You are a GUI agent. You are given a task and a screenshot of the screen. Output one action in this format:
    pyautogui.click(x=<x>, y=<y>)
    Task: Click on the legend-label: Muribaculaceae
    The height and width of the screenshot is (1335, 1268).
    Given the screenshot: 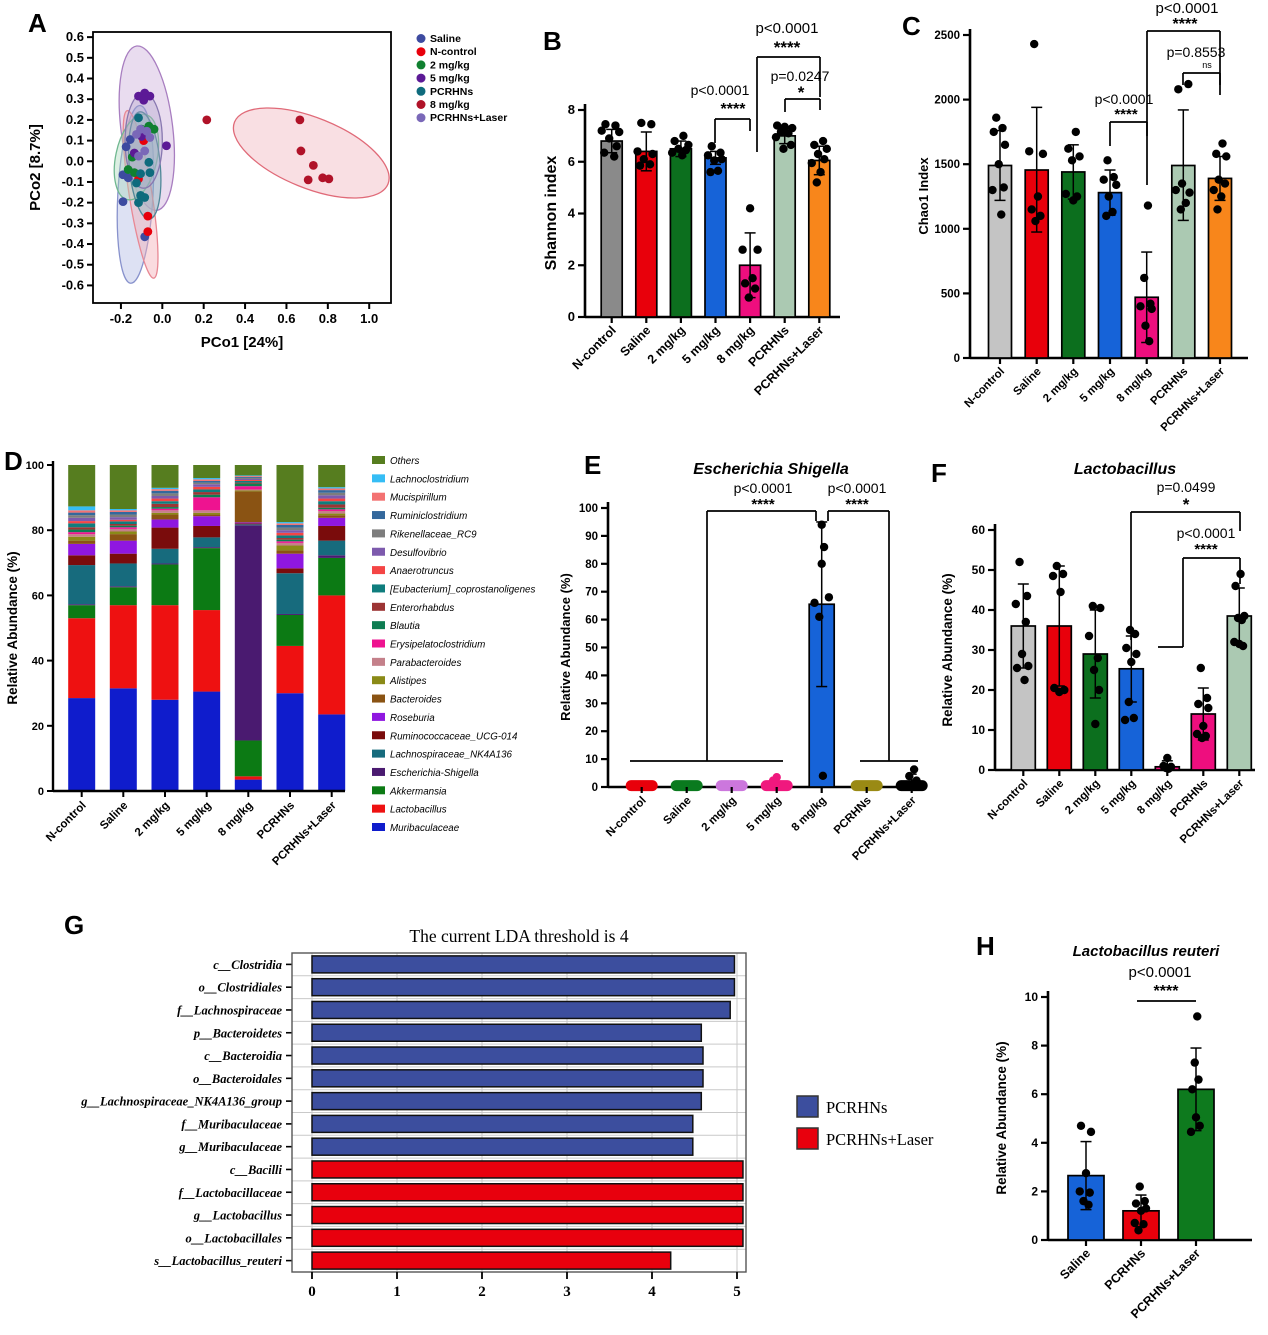 What is the action you would take?
    pyautogui.click(x=425, y=828)
    